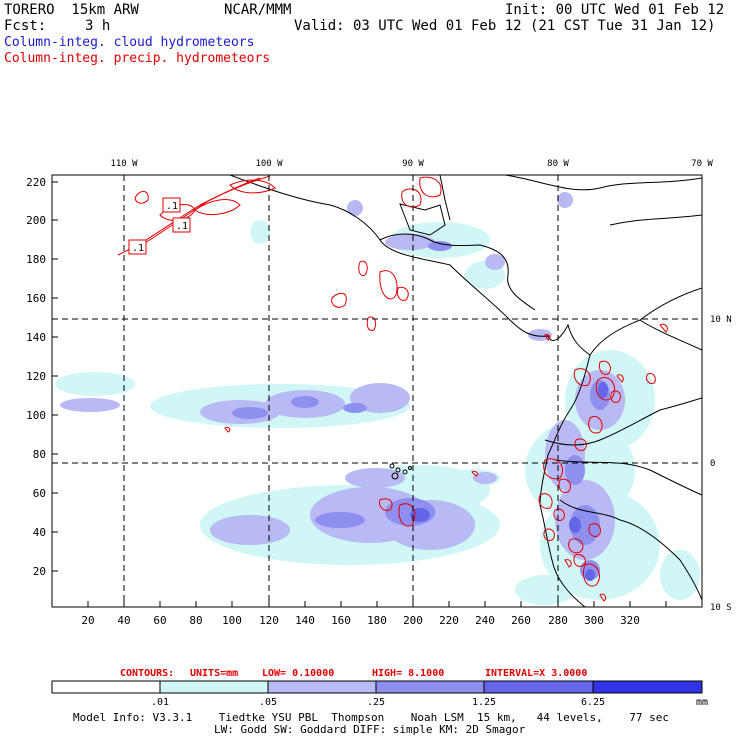 This screenshot has width=740, height=740. I want to click on contour-labels: .1 .1 .1, so click(159, 226).